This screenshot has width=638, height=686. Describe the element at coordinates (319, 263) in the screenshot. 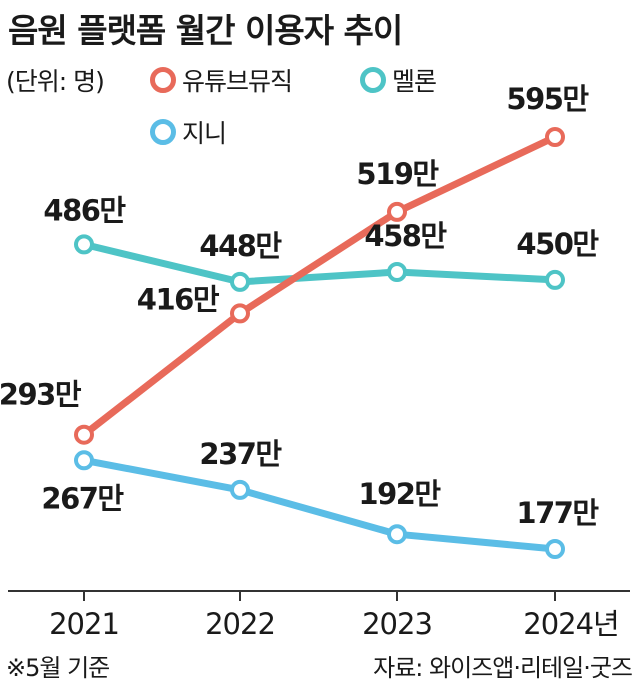

I see `series-line-melon` at that location.